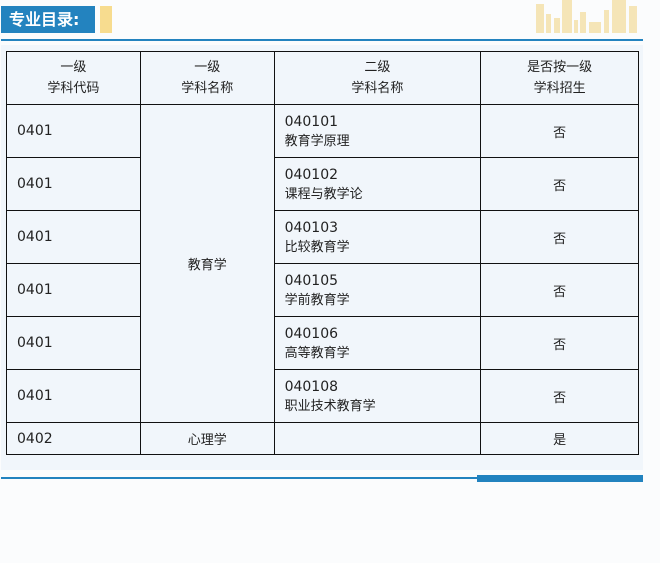 This screenshot has width=660, height=563. Describe the element at coordinates (377, 184) in the screenshot. I see `sub-cell: 040102 课程与教学论` at that location.